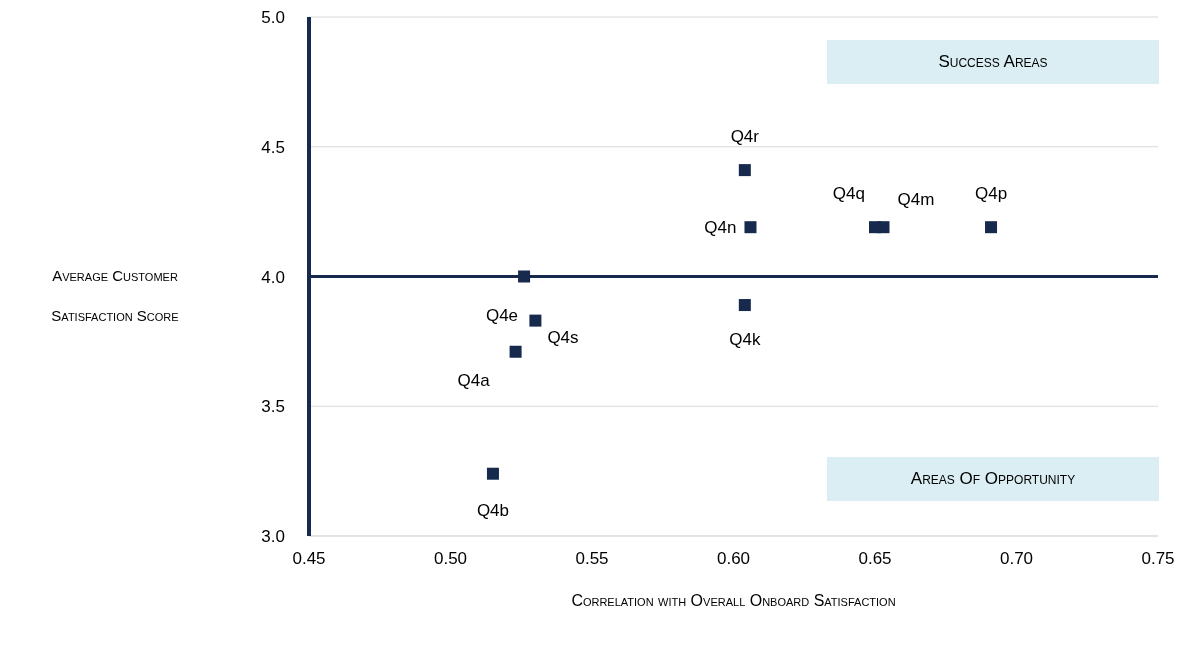  I want to click on y-tick-label: 4.0, so click(273, 277).